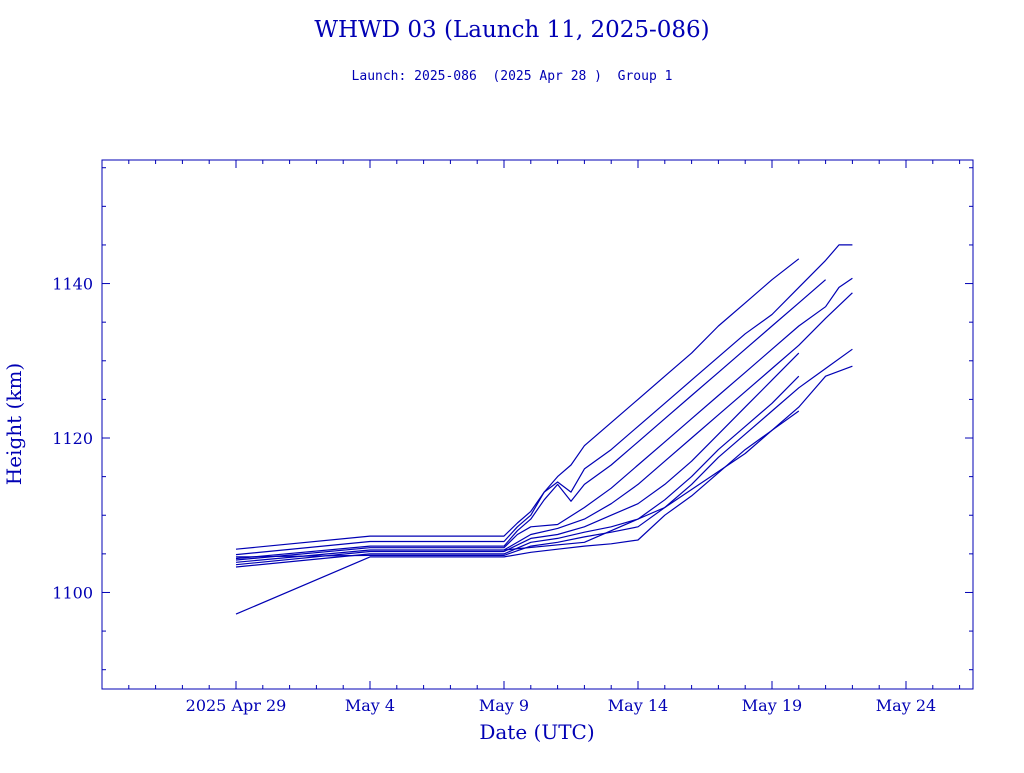  I want to click on x-tick-label: May 19, so click(772, 705).